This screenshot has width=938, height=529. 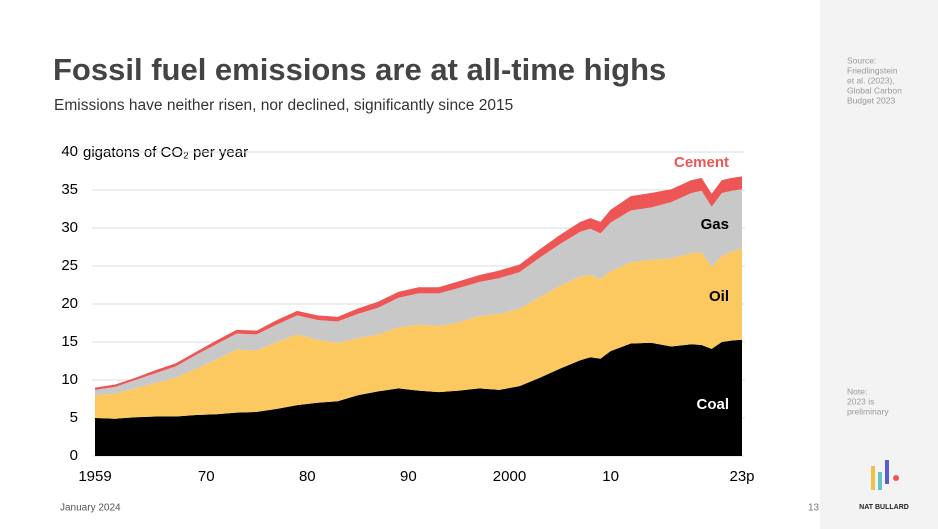 I want to click on x-tick-label: 80, so click(x=307, y=476).